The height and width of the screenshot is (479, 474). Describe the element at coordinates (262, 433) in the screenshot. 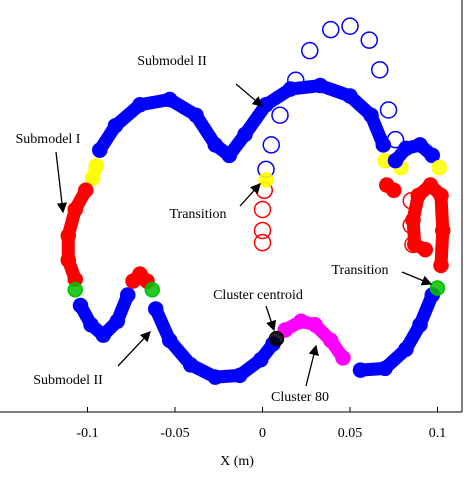

I see `x-tick-label: 0` at that location.